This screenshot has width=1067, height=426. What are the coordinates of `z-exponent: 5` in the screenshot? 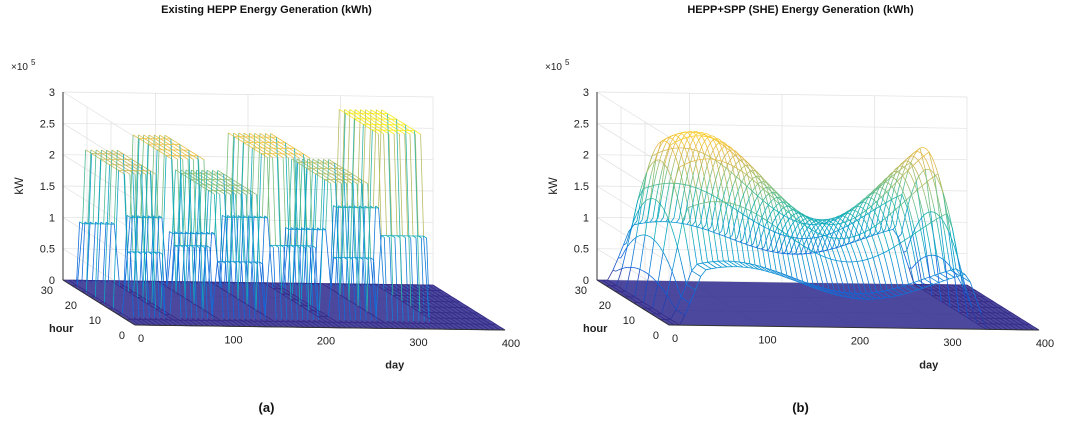 It's located at (567, 62).